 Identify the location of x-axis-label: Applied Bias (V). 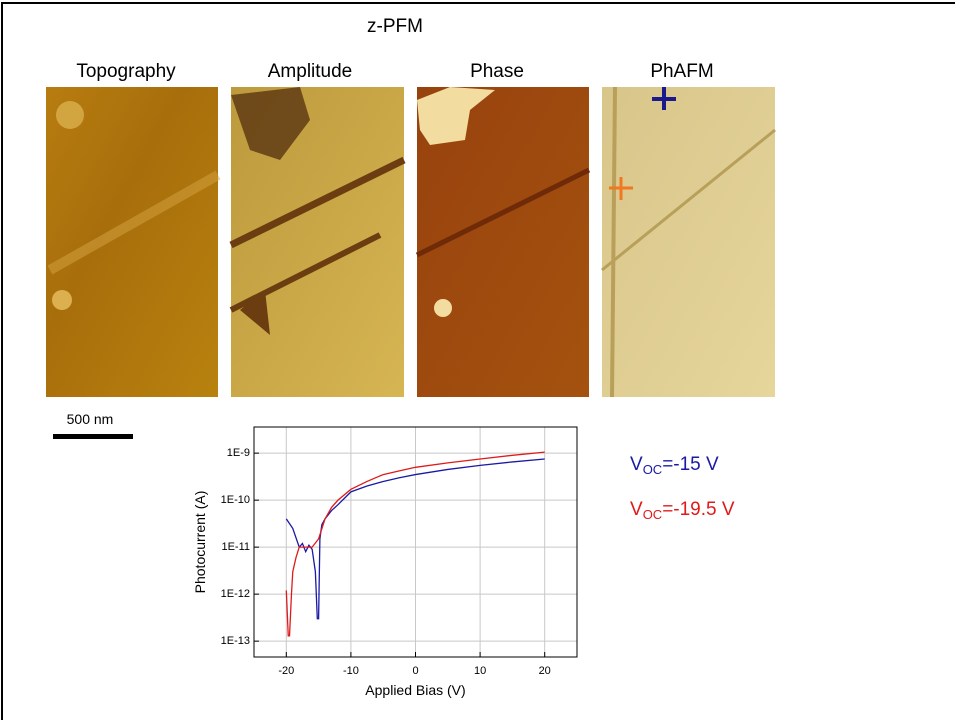
(415, 690).